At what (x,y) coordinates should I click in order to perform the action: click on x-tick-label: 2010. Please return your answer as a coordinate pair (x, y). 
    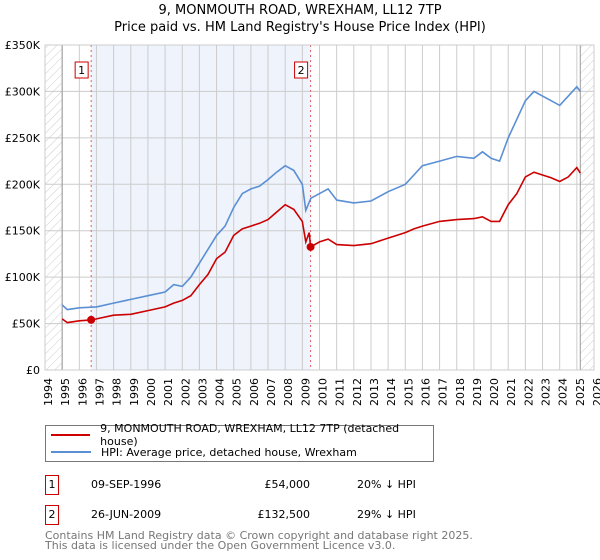
    Looking at the image, I should click on (323, 392).